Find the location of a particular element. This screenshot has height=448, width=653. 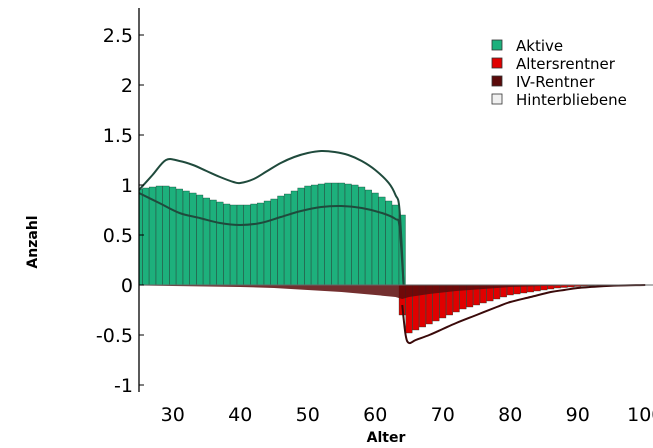

x-tick-label: 30 is located at coordinates (173, 415).